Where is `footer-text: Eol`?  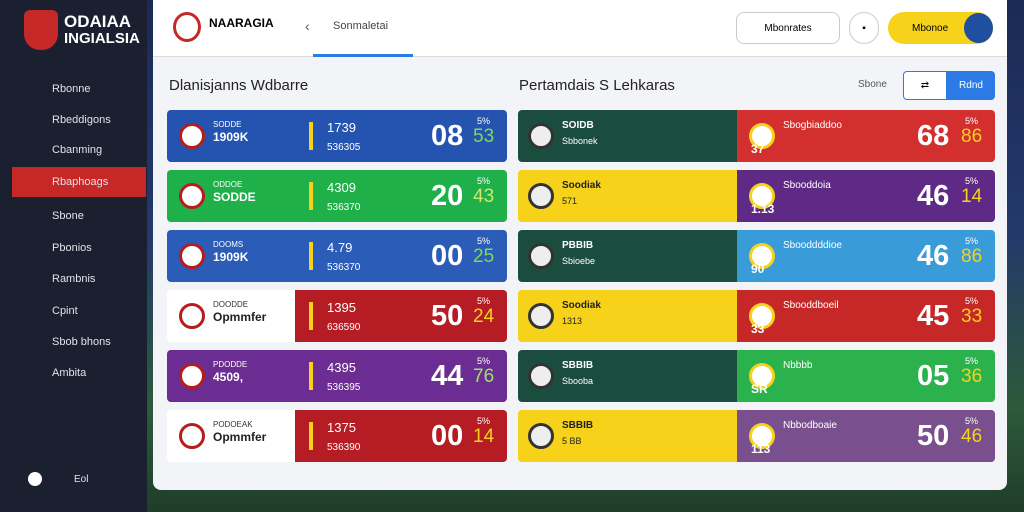 footer-text: Eol is located at coordinates (81, 479).